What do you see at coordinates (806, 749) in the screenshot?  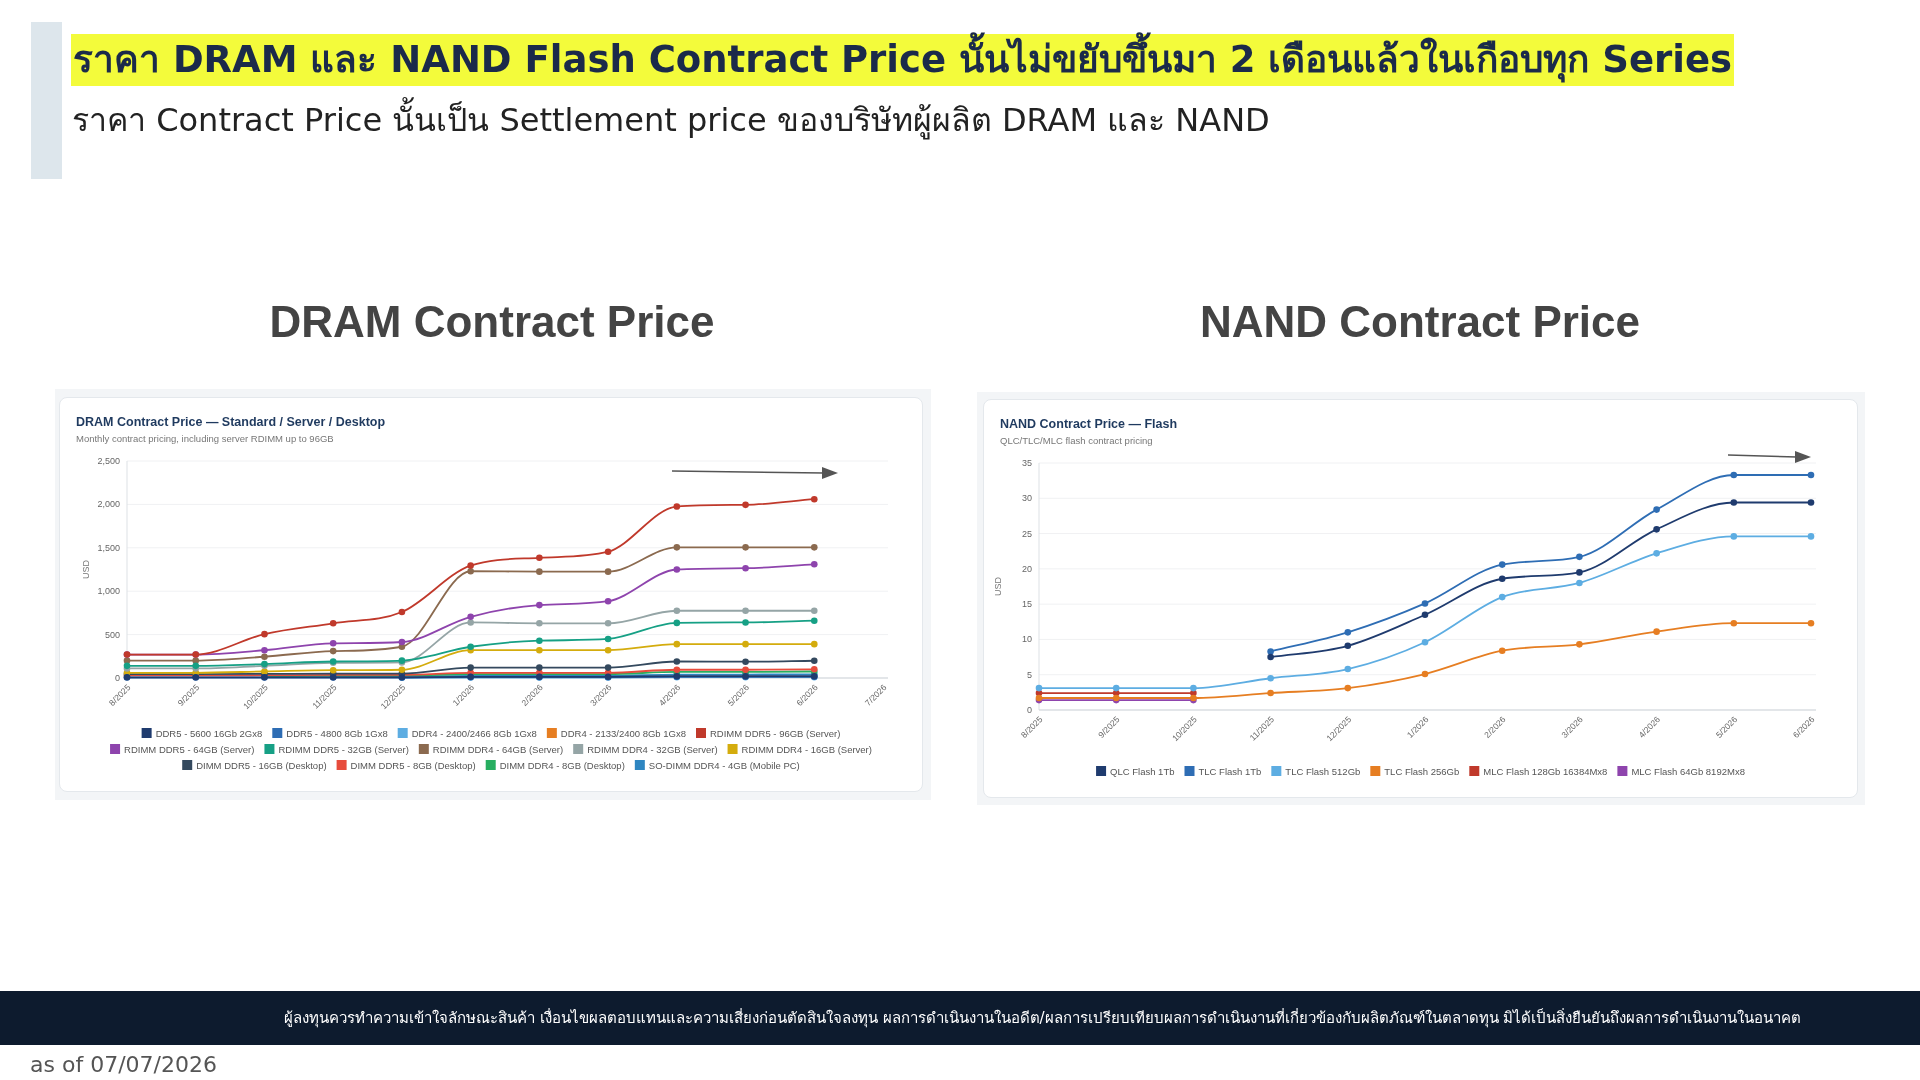 I see `legend-label: RDIMM DDR4 - 16GB (Server)` at bounding box center [806, 749].